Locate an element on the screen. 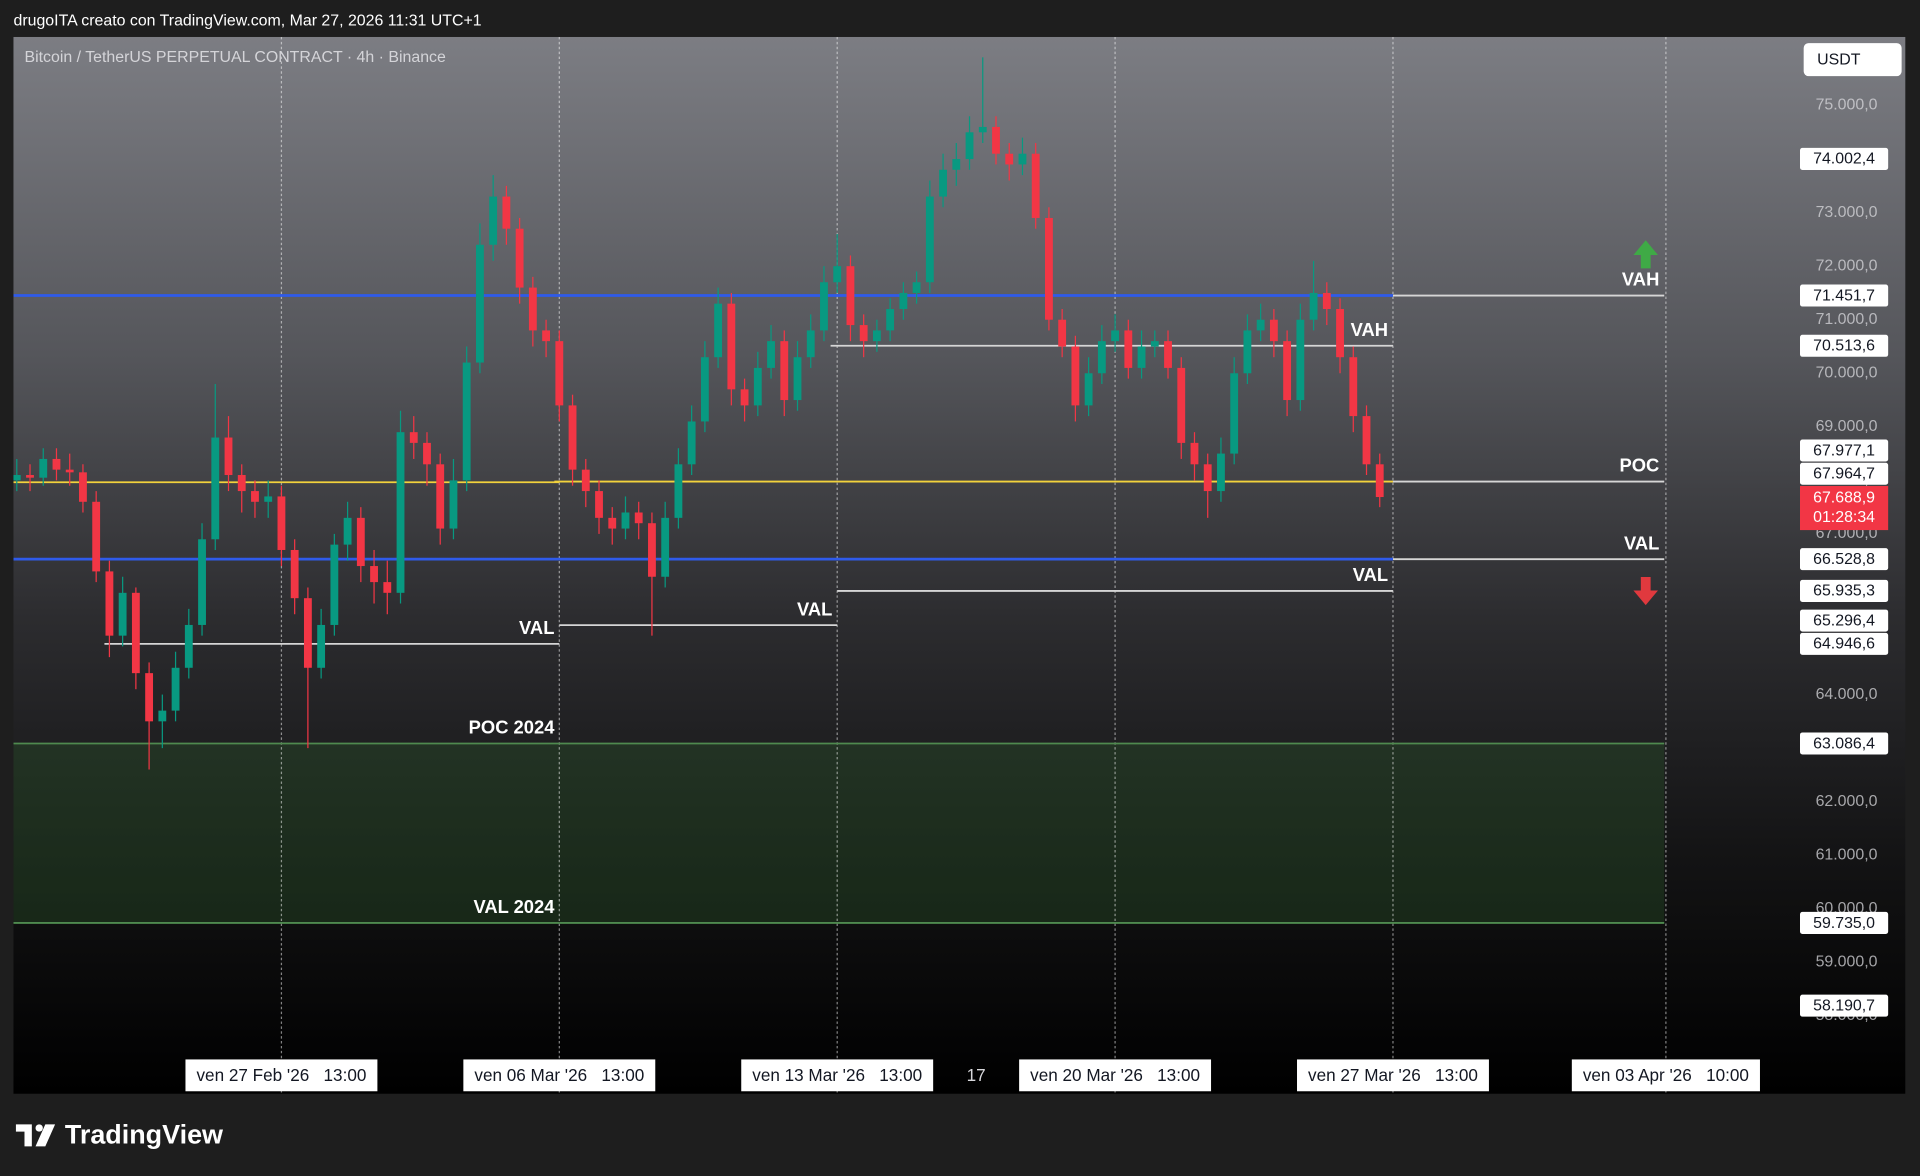  currency-button is located at coordinates (1852, 60).